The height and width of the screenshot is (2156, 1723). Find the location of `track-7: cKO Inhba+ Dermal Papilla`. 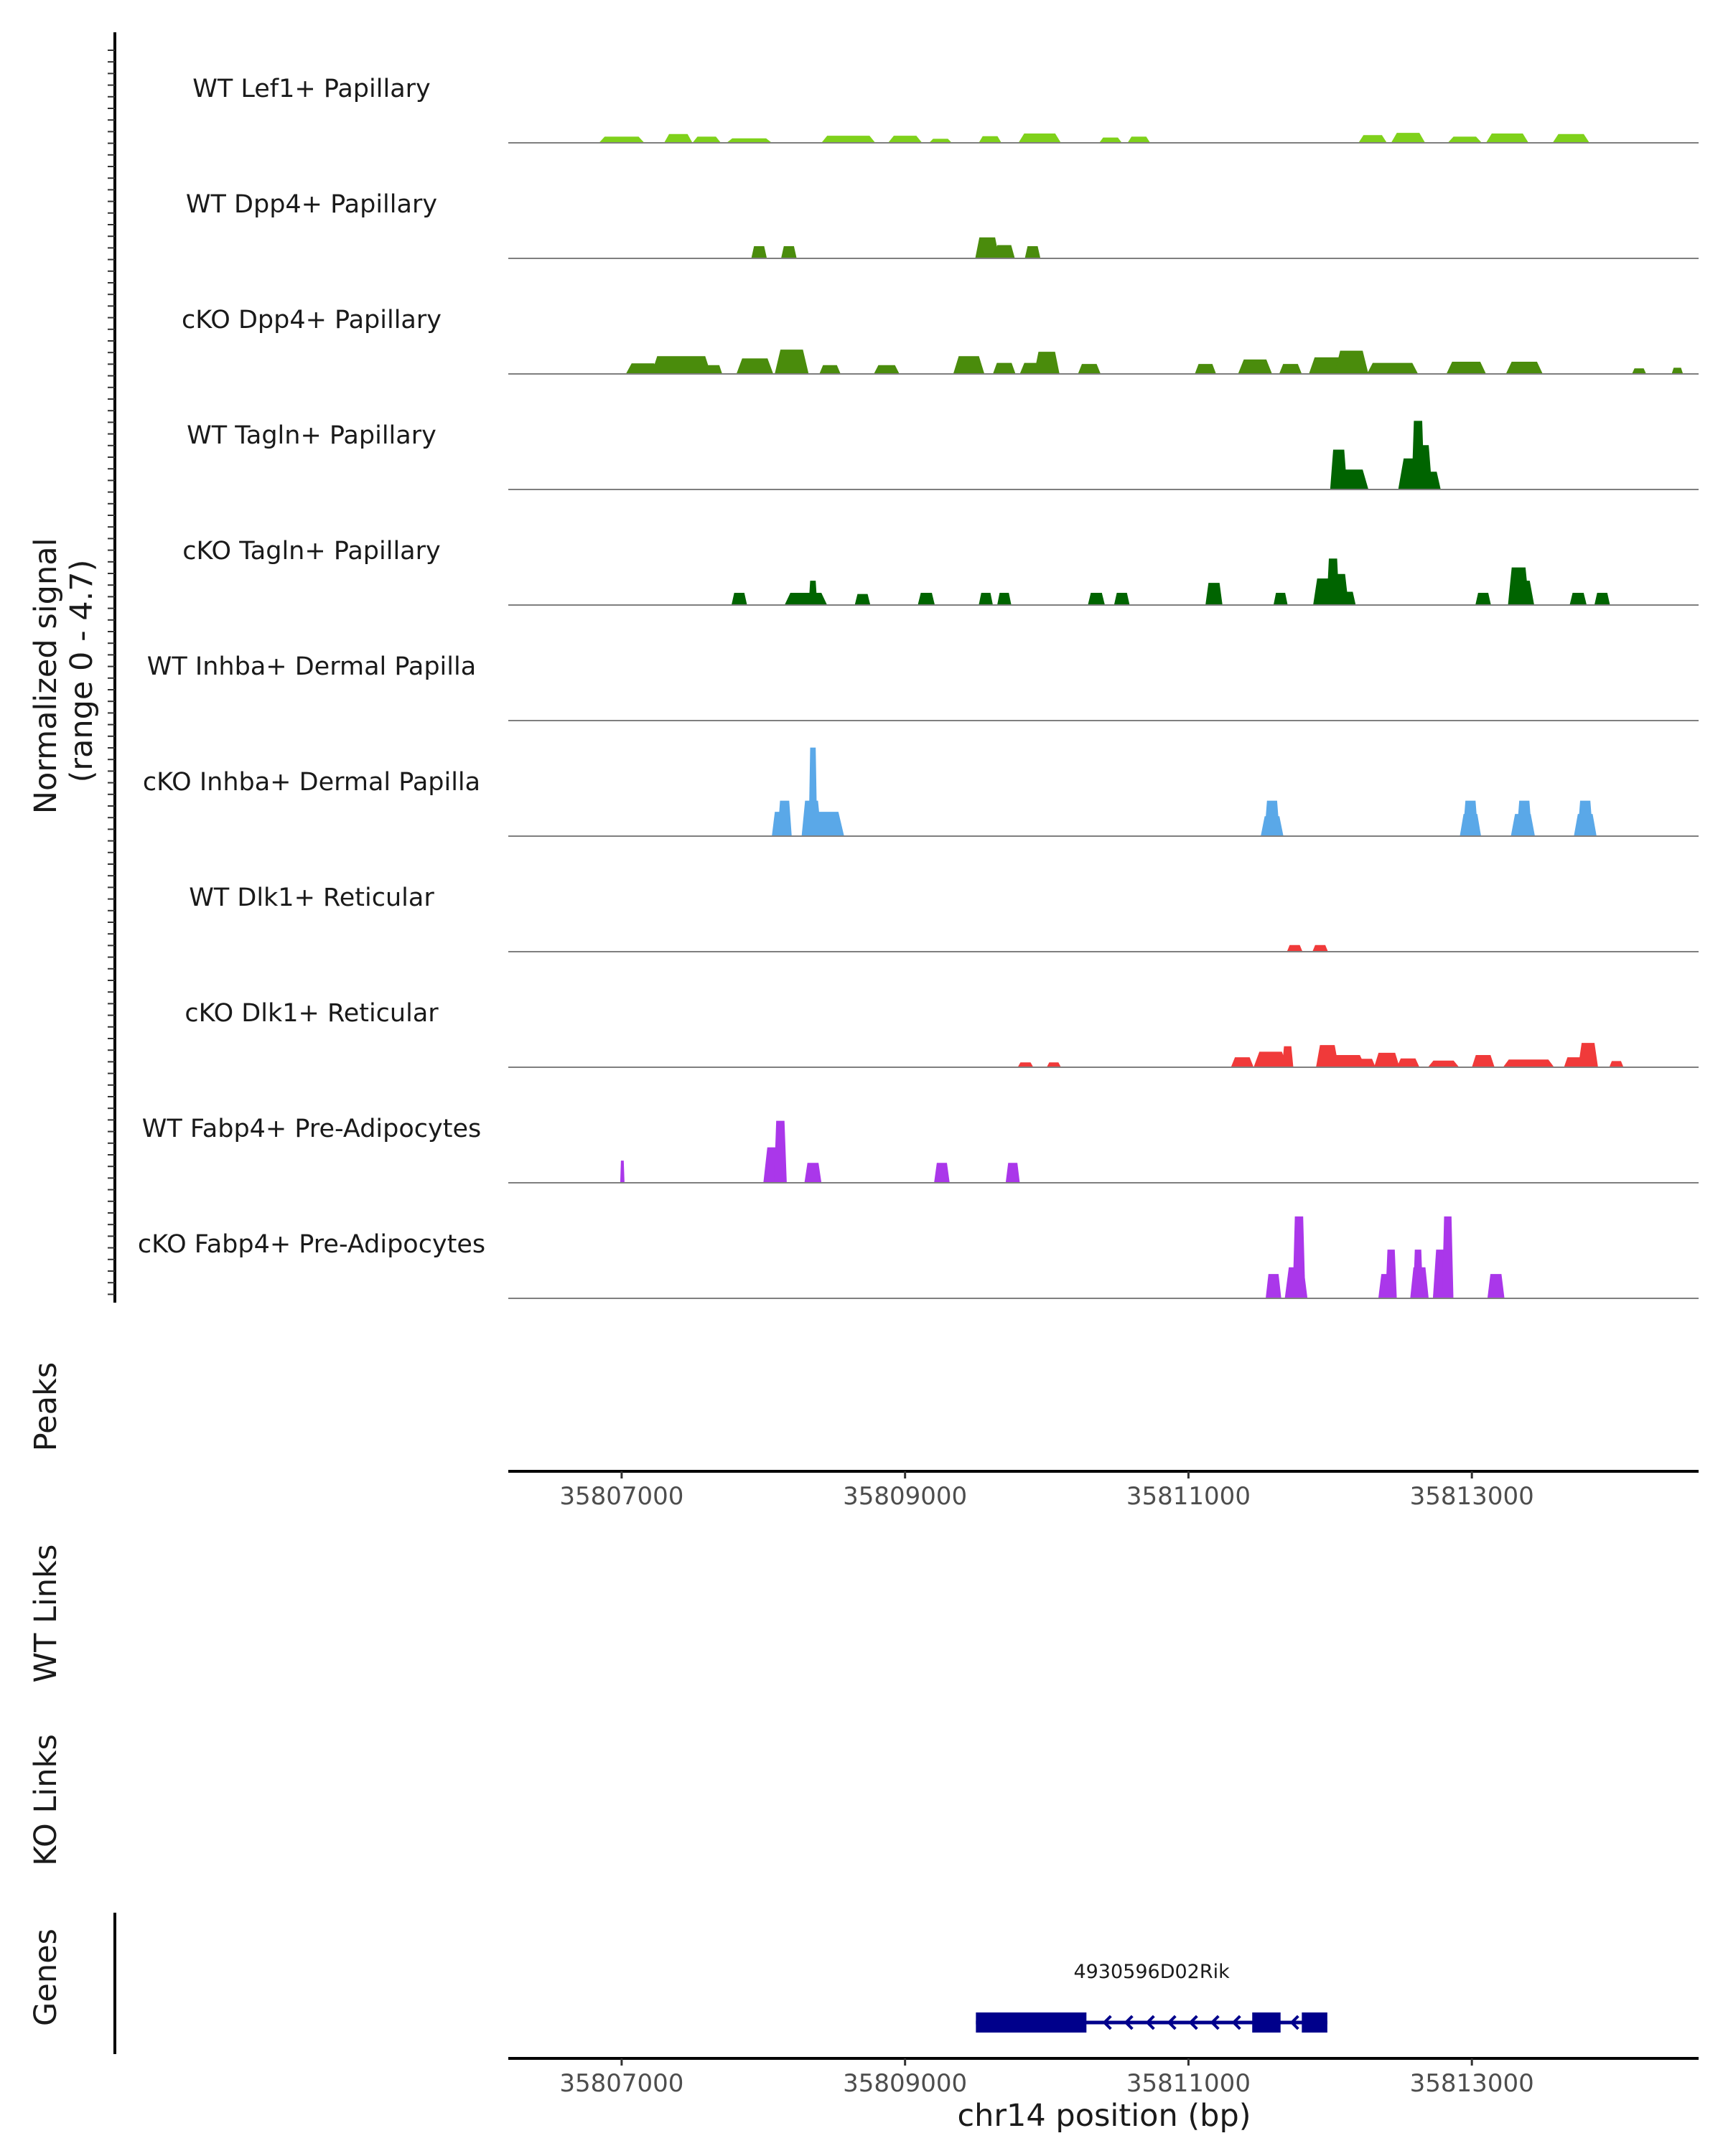

track-7: cKO Inhba+ Dermal Papilla is located at coordinates (921, 792).